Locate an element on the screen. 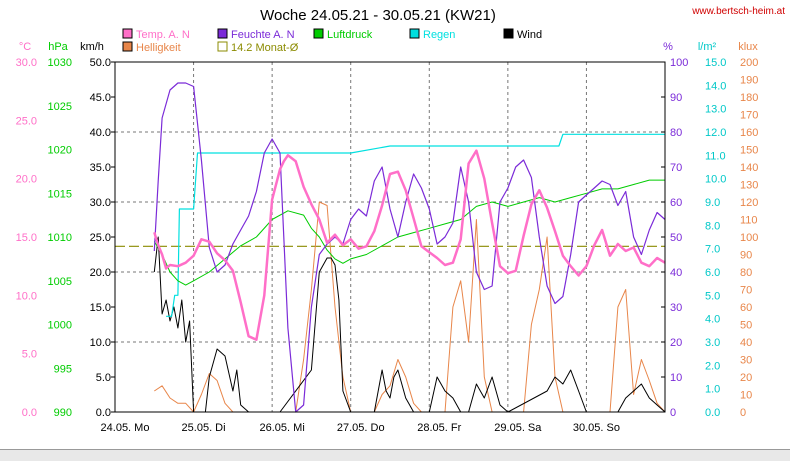 This screenshot has width=790, height=461. temp-unit-label: °C is located at coordinates (25, 47).